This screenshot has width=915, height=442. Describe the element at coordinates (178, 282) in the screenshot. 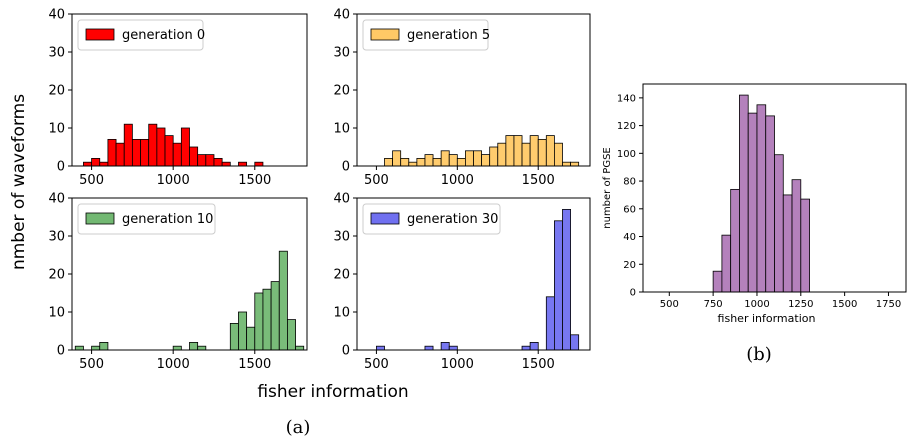

I see `panel-generation-10: 0 10 20 30 40 500 1000 1500 generation 10` at that location.